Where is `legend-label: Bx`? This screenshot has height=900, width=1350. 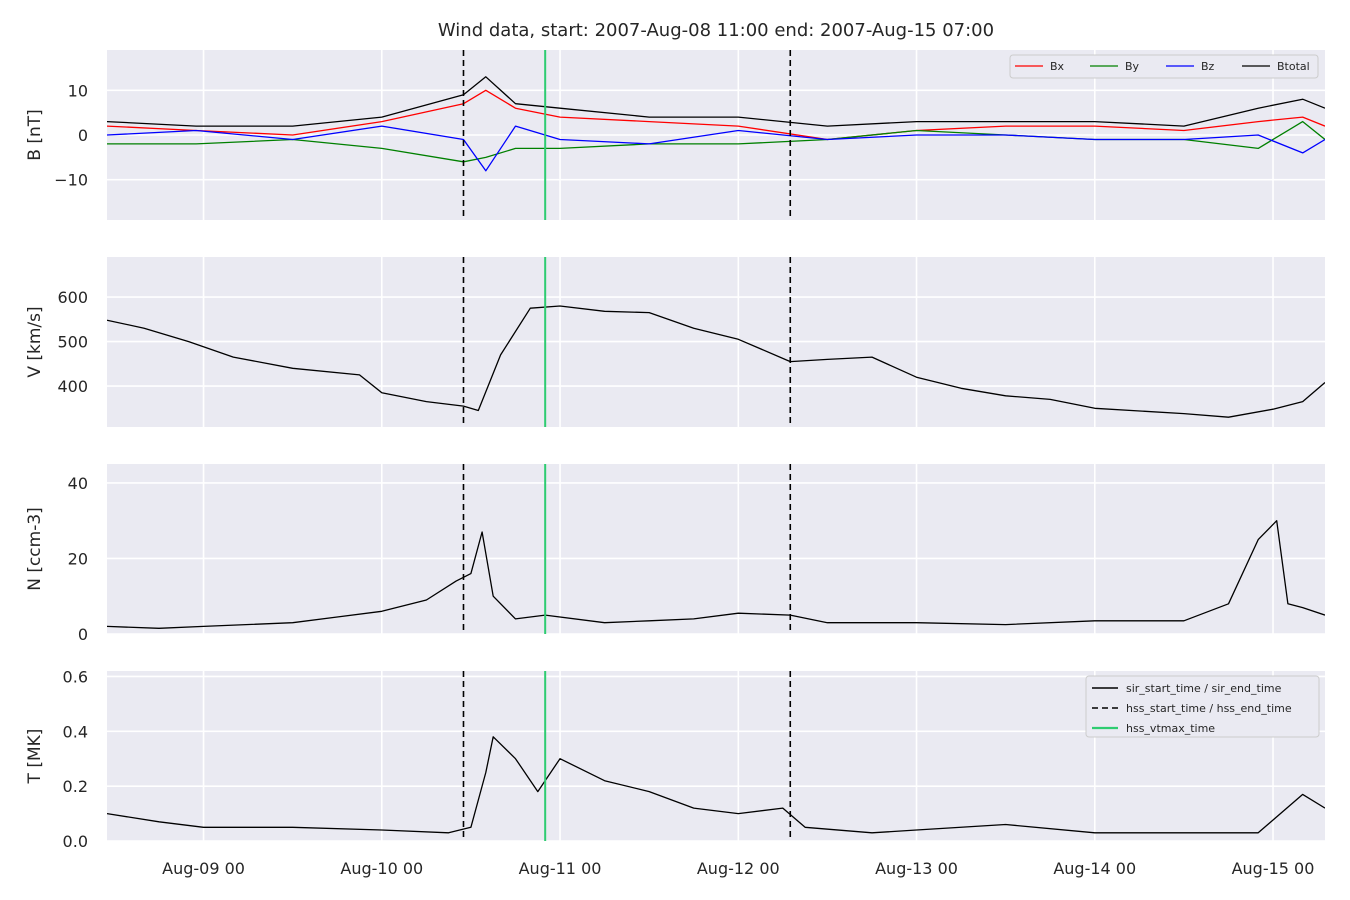
legend-label: Bx is located at coordinates (1057, 66).